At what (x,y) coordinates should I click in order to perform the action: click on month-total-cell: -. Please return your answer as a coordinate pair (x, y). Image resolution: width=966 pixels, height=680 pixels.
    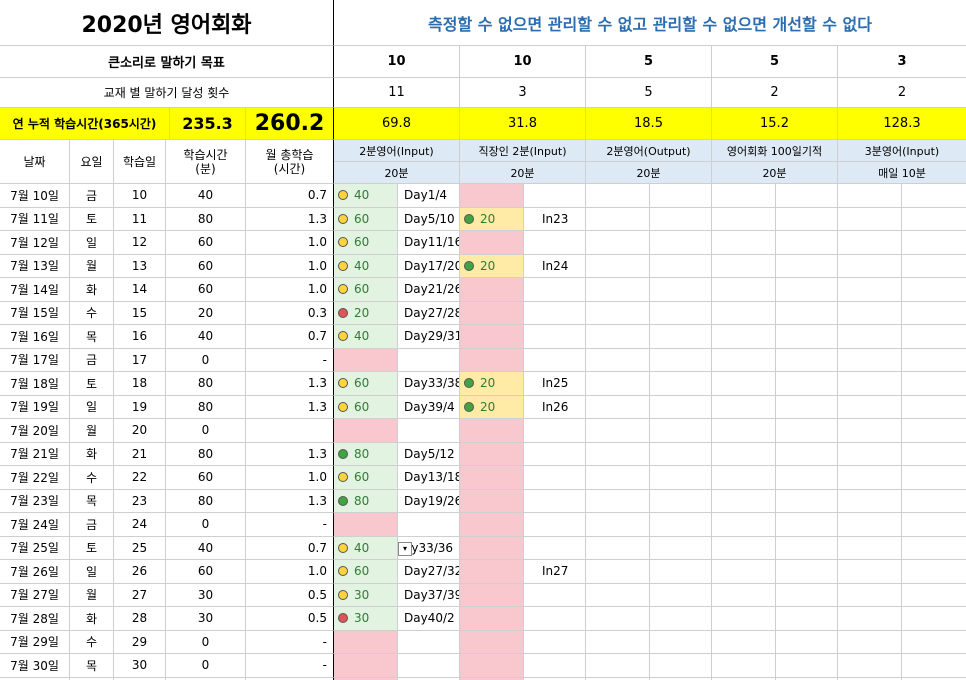
    Looking at the image, I should click on (290, 525).